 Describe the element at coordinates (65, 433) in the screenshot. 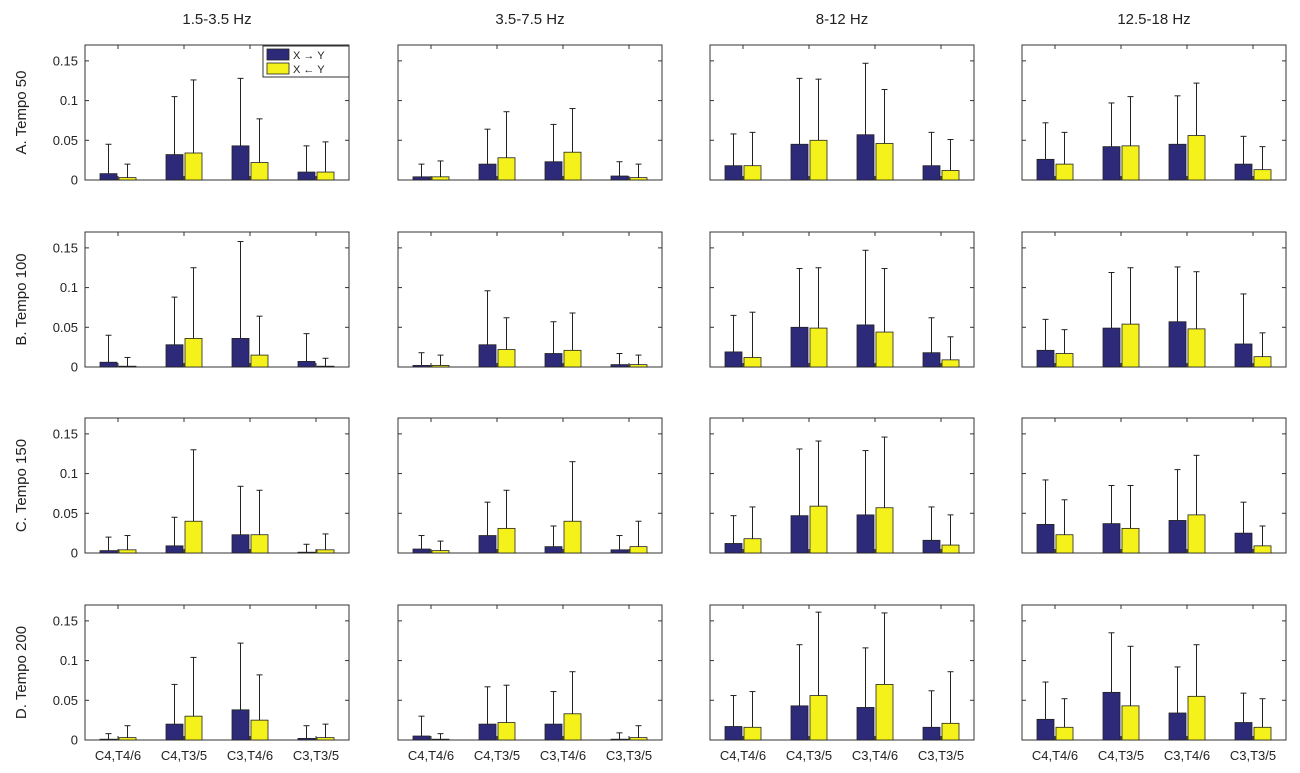

I see `y-tick-label: 0.15` at that location.